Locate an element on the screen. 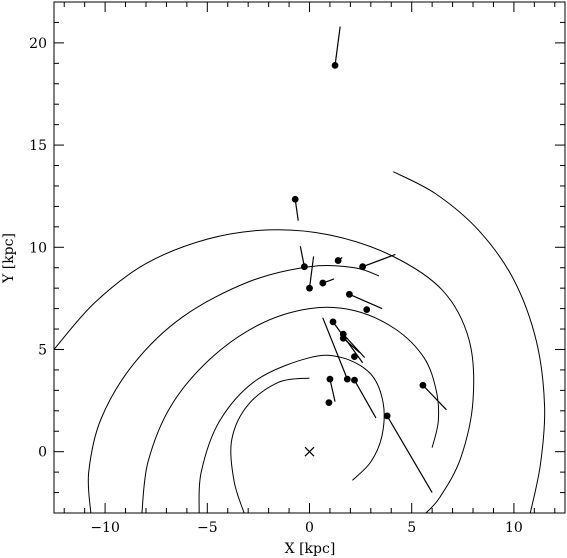 The width and height of the screenshot is (567, 558). x-tick-label: 5 is located at coordinates (411, 528).